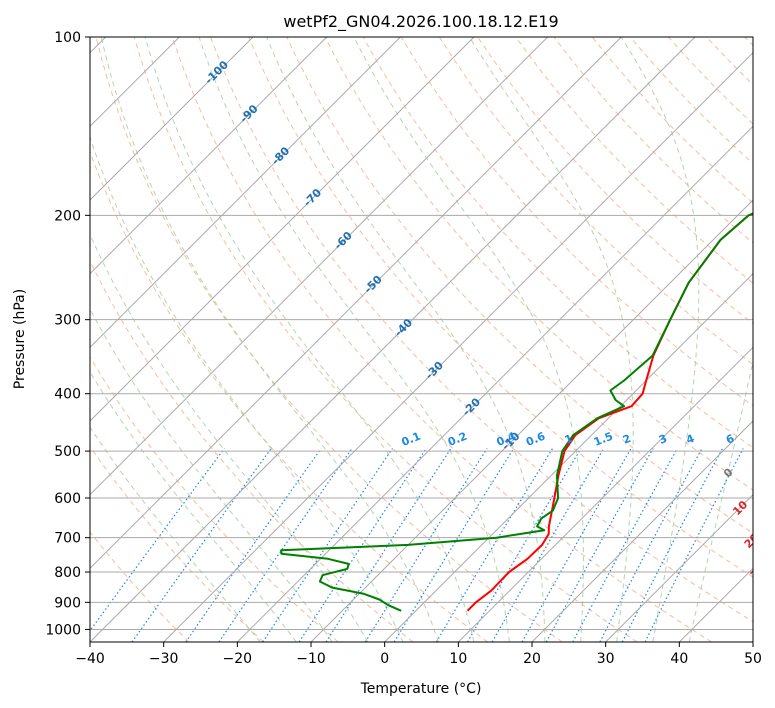 This screenshot has height=708, width=775. I want to click on mixing-ratio-label: 2, so click(627, 439).